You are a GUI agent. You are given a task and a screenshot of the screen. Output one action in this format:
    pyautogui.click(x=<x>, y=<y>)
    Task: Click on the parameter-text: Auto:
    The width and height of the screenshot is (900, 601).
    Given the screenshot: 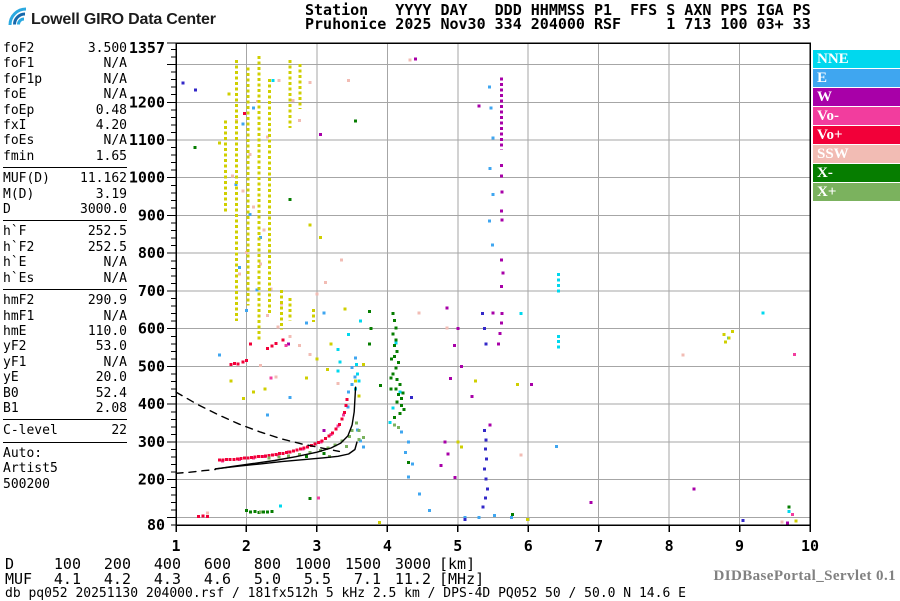 What is the action you would take?
    pyautogui.click(x=23, y=453)
    